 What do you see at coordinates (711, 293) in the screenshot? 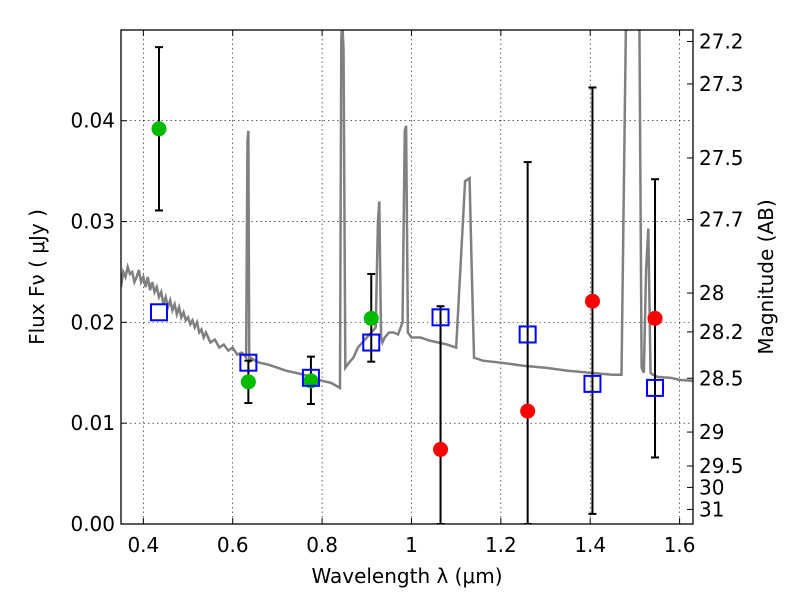
I see `y2-tick-label: 28` at bounding box center [711, 293].